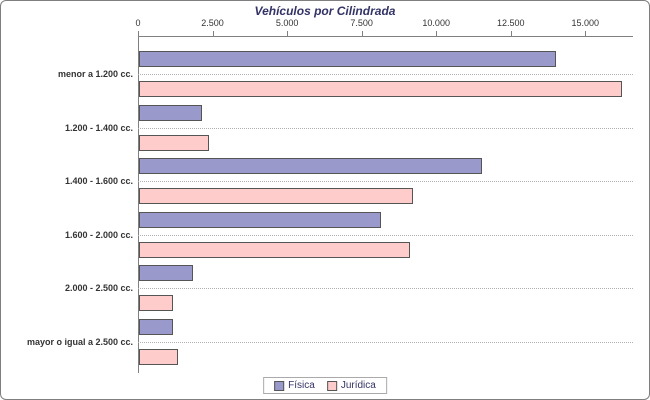 Image resolution: width=650 pixels, height=400 pixels. I want to click on x-tick-label: 2.500, so click(212, 23).